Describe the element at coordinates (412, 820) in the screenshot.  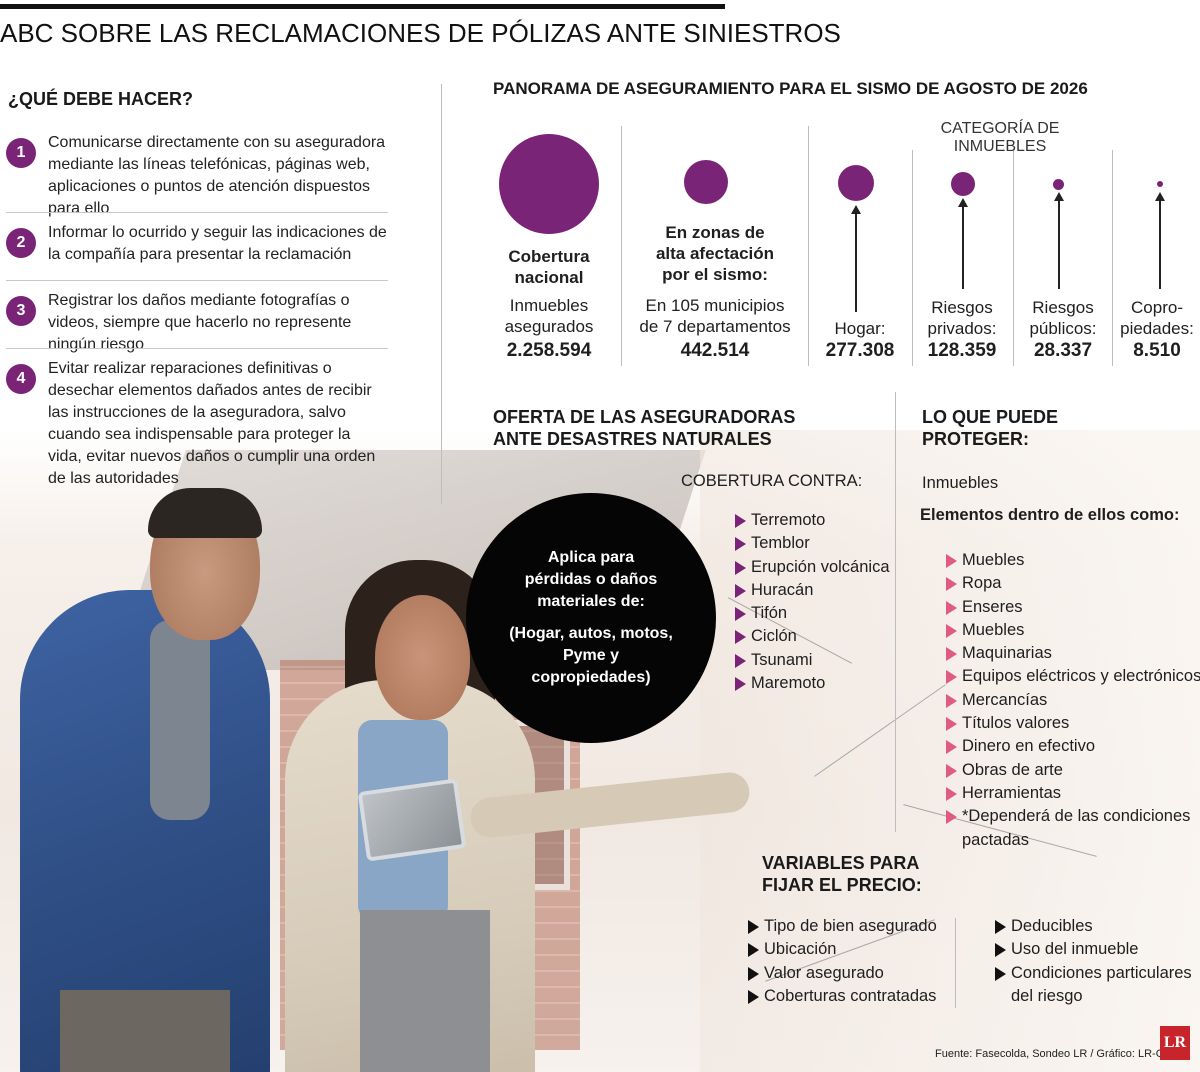
I see `tablet` at that location.